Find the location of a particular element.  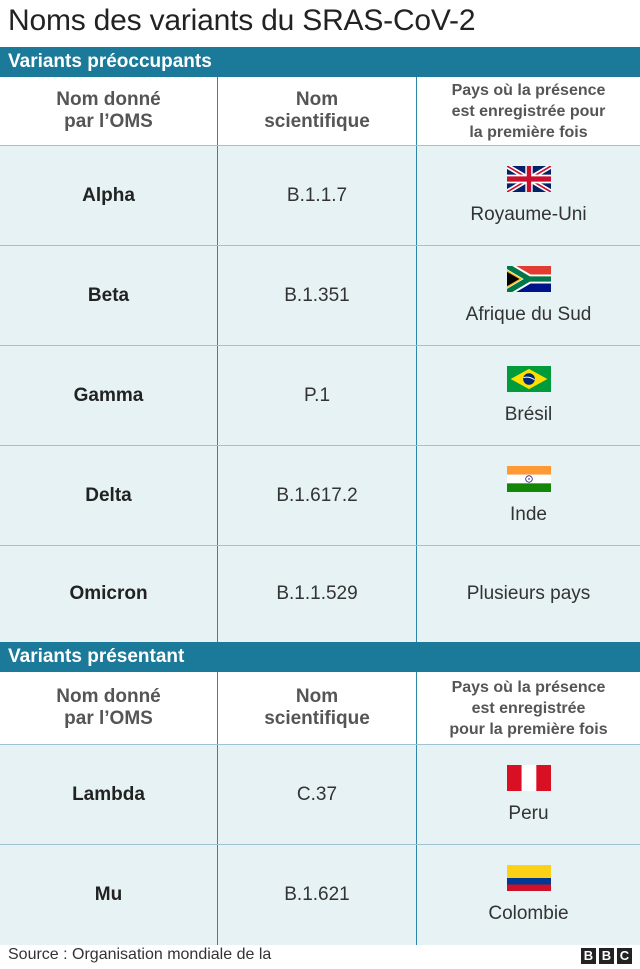

scientific-name: B.1.1.529 is located at coordinates (317, 593).